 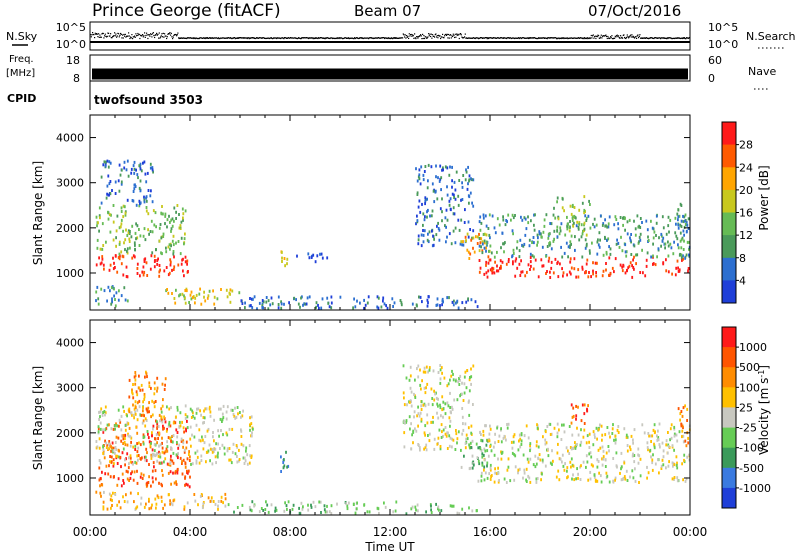 I want to click on freq-label-line2: [MHz], so click(x=20, y=73).